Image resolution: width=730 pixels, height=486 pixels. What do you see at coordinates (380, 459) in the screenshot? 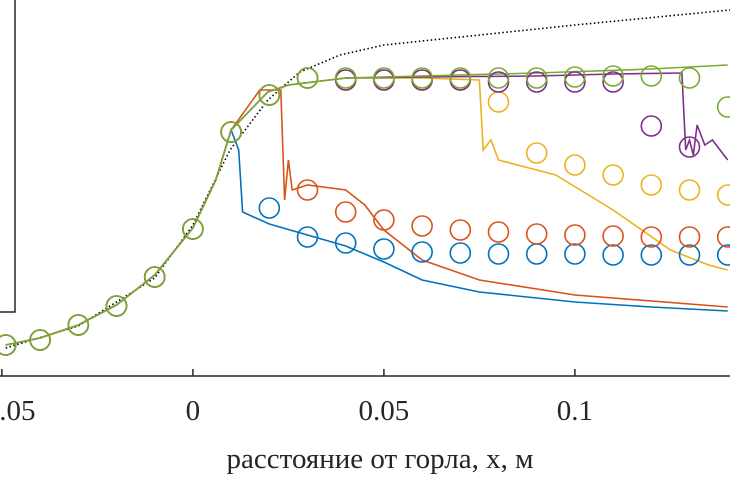
I see `x-axis-label: расстояние от горла, x, м` at bounding box center [380, 459].